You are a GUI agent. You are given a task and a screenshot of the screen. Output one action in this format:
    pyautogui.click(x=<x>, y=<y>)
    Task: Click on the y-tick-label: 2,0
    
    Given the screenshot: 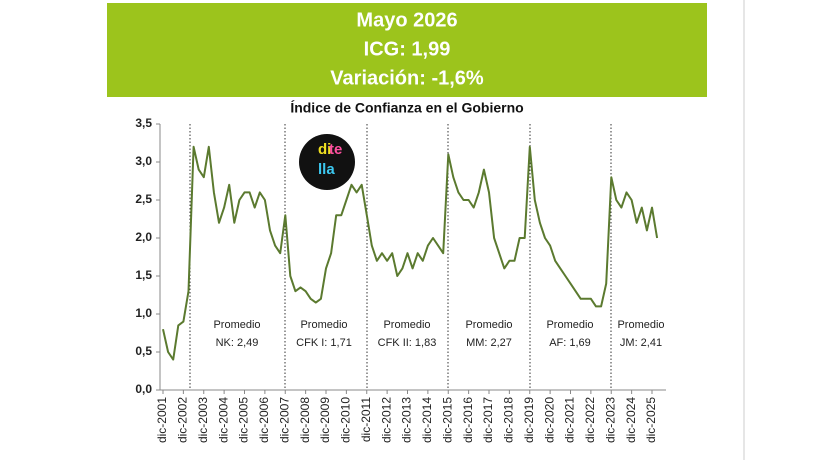 What is the action you would take?
    pyautogui.click(x=143, y=237)
    